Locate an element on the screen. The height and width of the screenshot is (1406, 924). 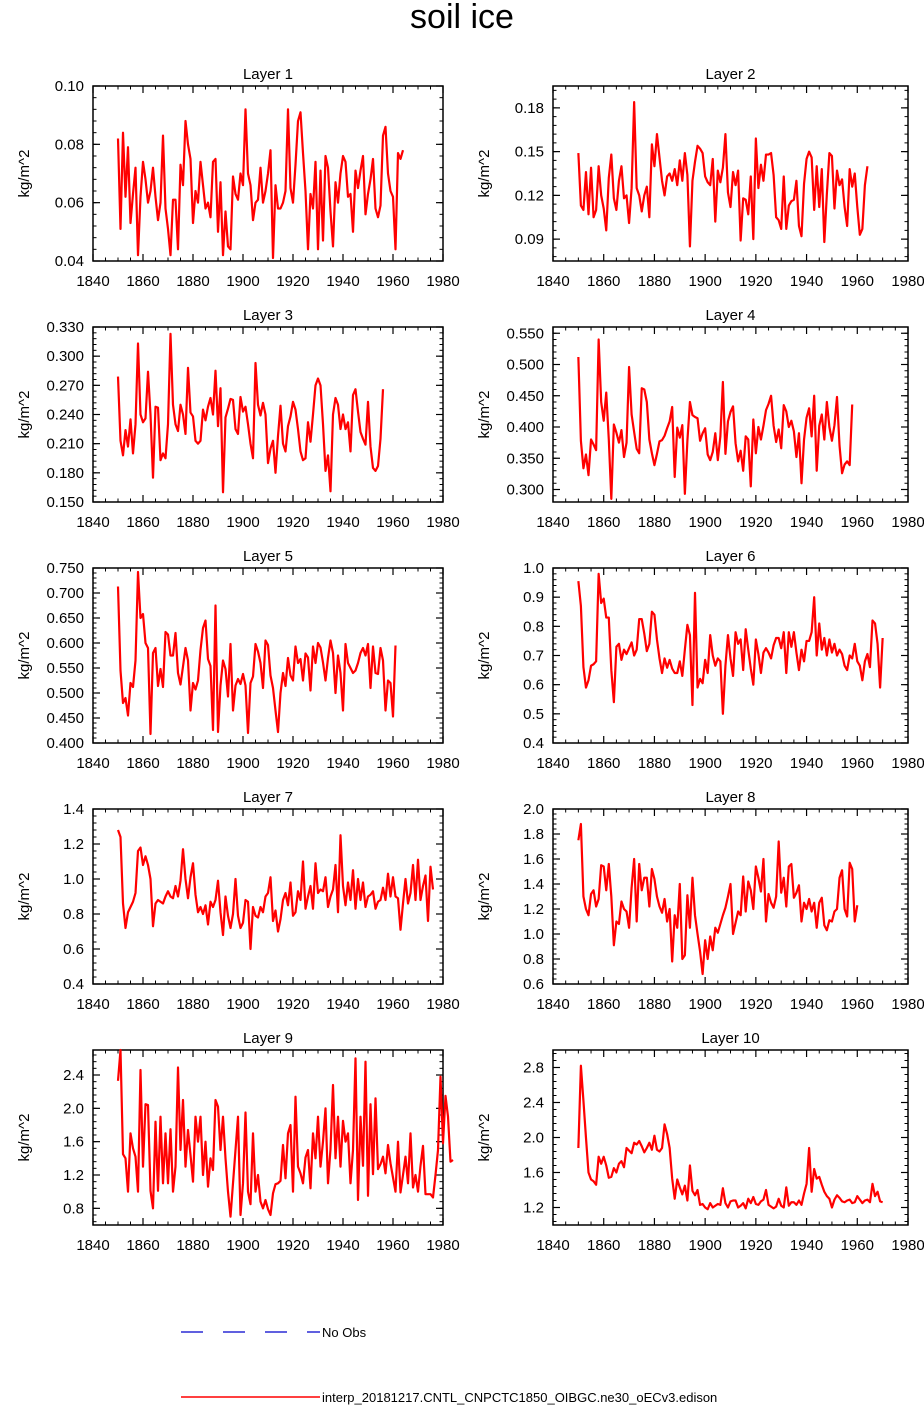
y-tick-label: 0.350 is located at coordinates (525, 458).